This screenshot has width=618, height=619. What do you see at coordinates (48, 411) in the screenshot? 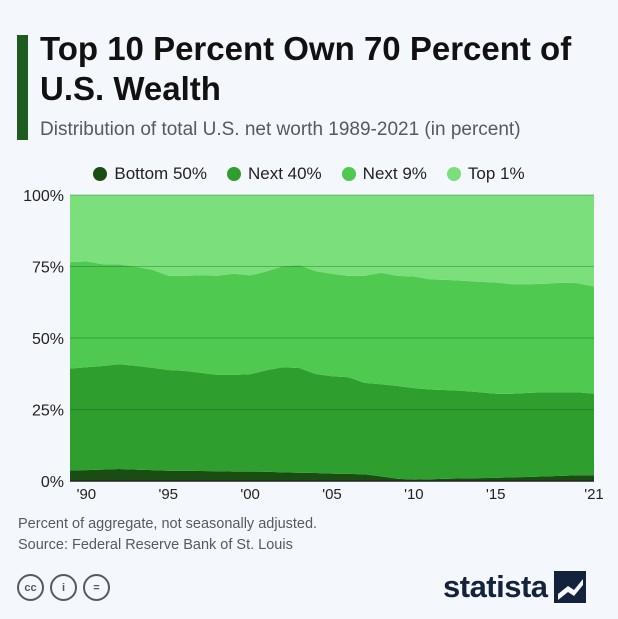
I see `y-tick-label: 25%` at bounding box center [48, 411].